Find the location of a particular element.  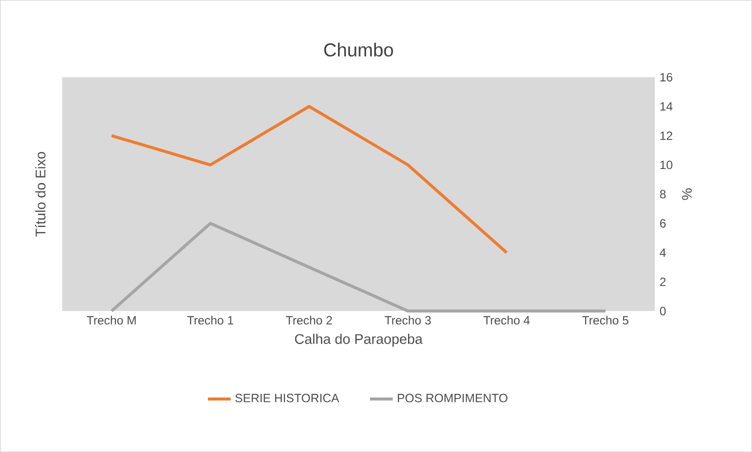

x-tick-label: Trecho 4 is located at coordinates (506, 320).